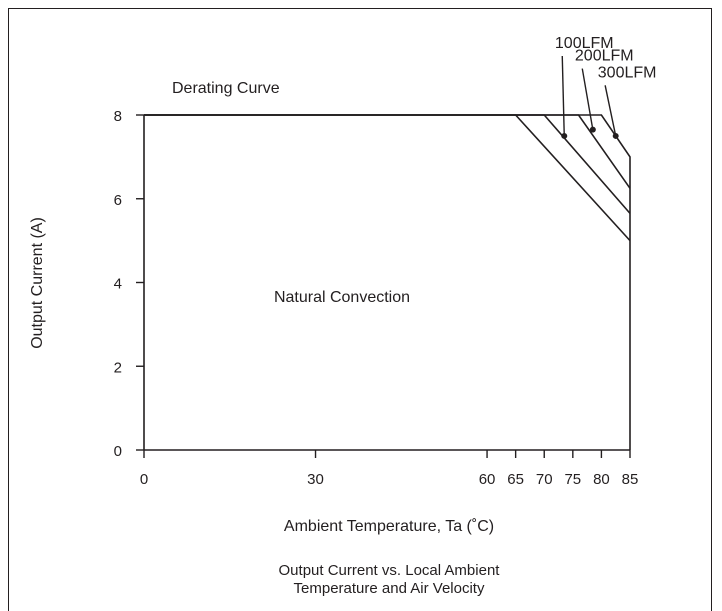 The width and height of the screenshot is (722, 611). Describe the element at coordinates (342, 297) in the screenshot. I see `annotation-natural-convection: Natural Convection` at that location.